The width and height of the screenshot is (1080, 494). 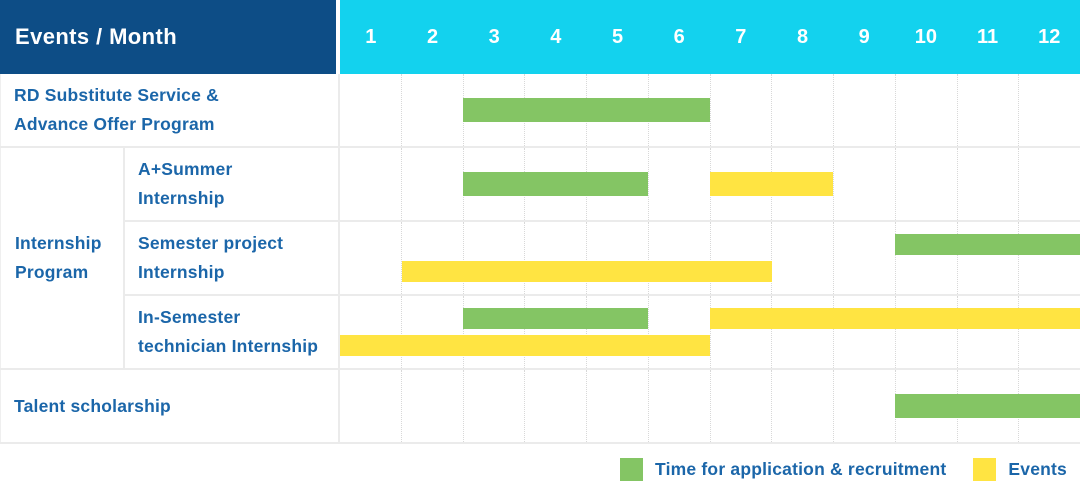 I want to click on month-header-row: 1 2 3 4 5 6 7 8 9 10 11 12, so click(x=710, y=37).